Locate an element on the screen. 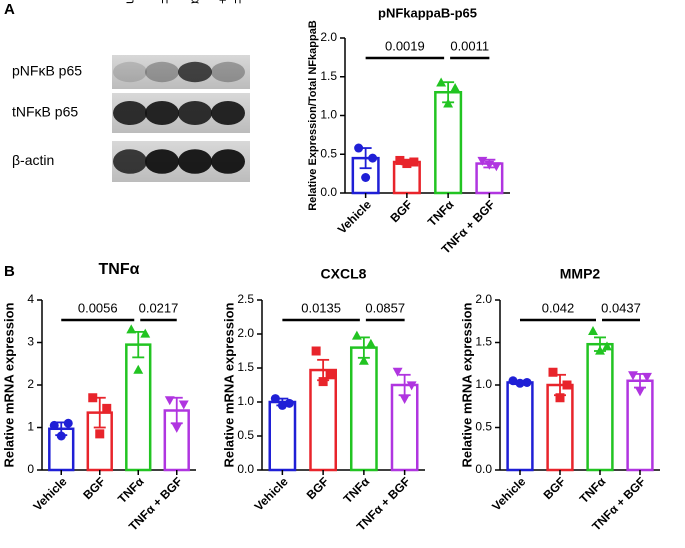  p-value-label: 0.0217 is located at coordinates (159, 307).